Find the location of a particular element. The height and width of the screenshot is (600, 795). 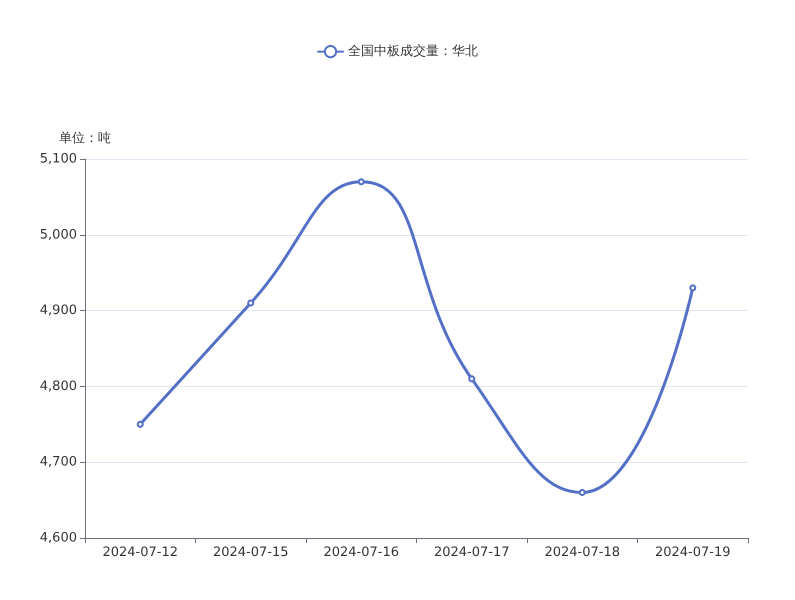

y-tick-label: 4,800 is located at coordinates (58, 386).